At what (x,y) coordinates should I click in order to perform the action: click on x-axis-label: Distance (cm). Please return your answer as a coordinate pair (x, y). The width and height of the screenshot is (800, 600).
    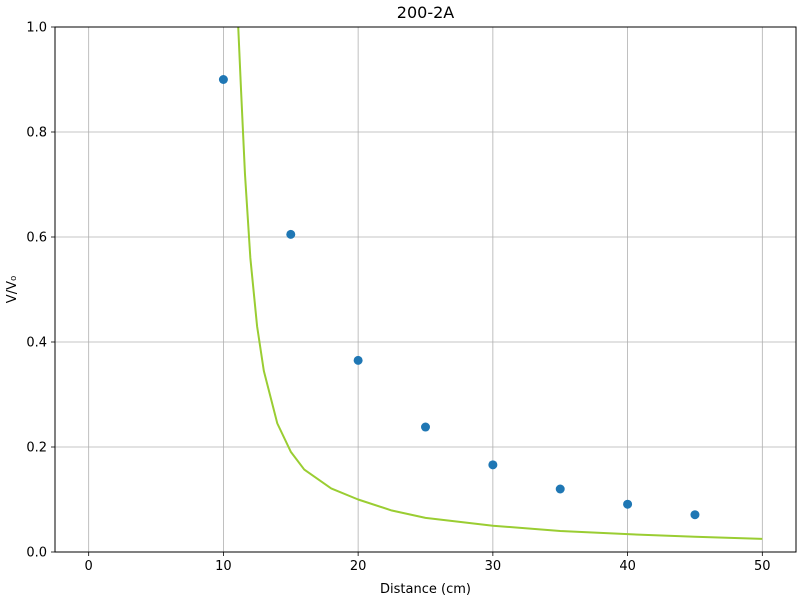
    Looking at the image, I should click on (425, 589).